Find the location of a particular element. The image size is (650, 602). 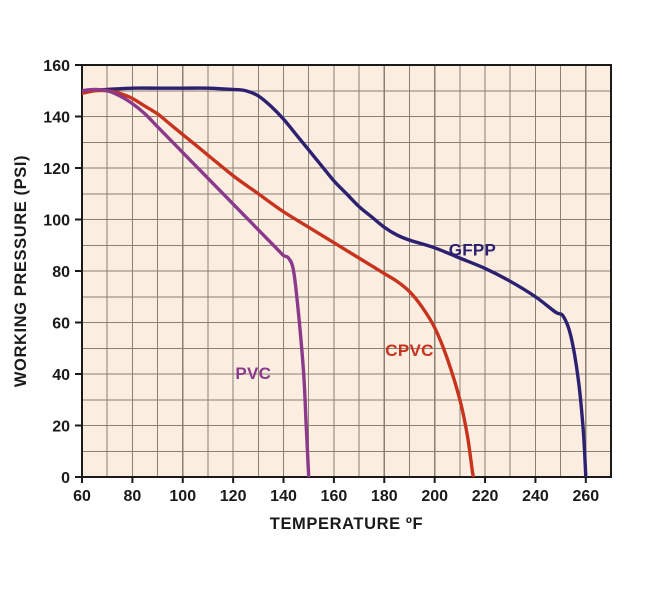

x-tick-label: 140 is located at coordinates (283, 496).